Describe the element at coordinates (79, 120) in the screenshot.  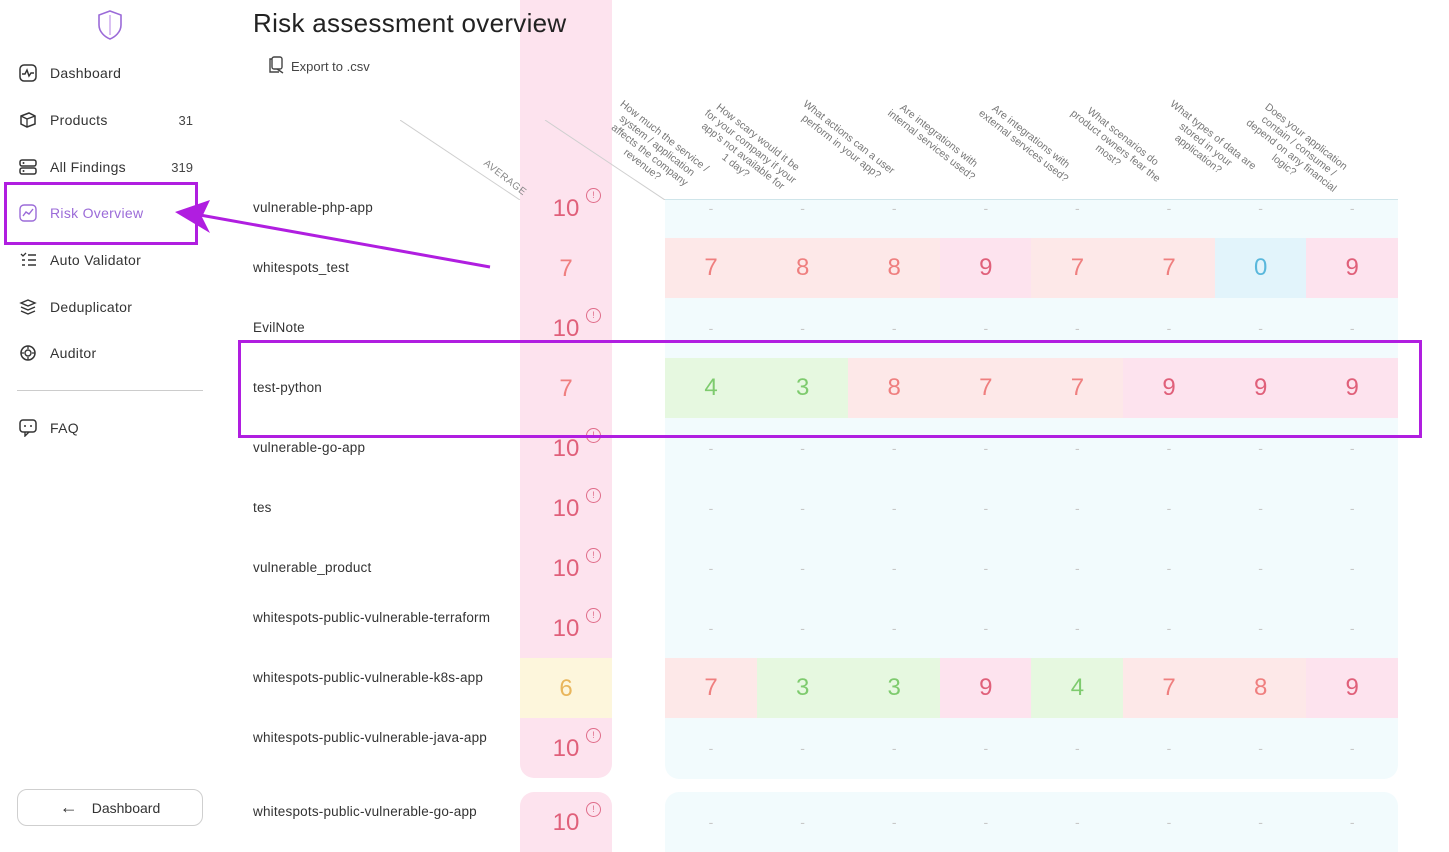
I see `sidebar-item-label: Products` at that location.